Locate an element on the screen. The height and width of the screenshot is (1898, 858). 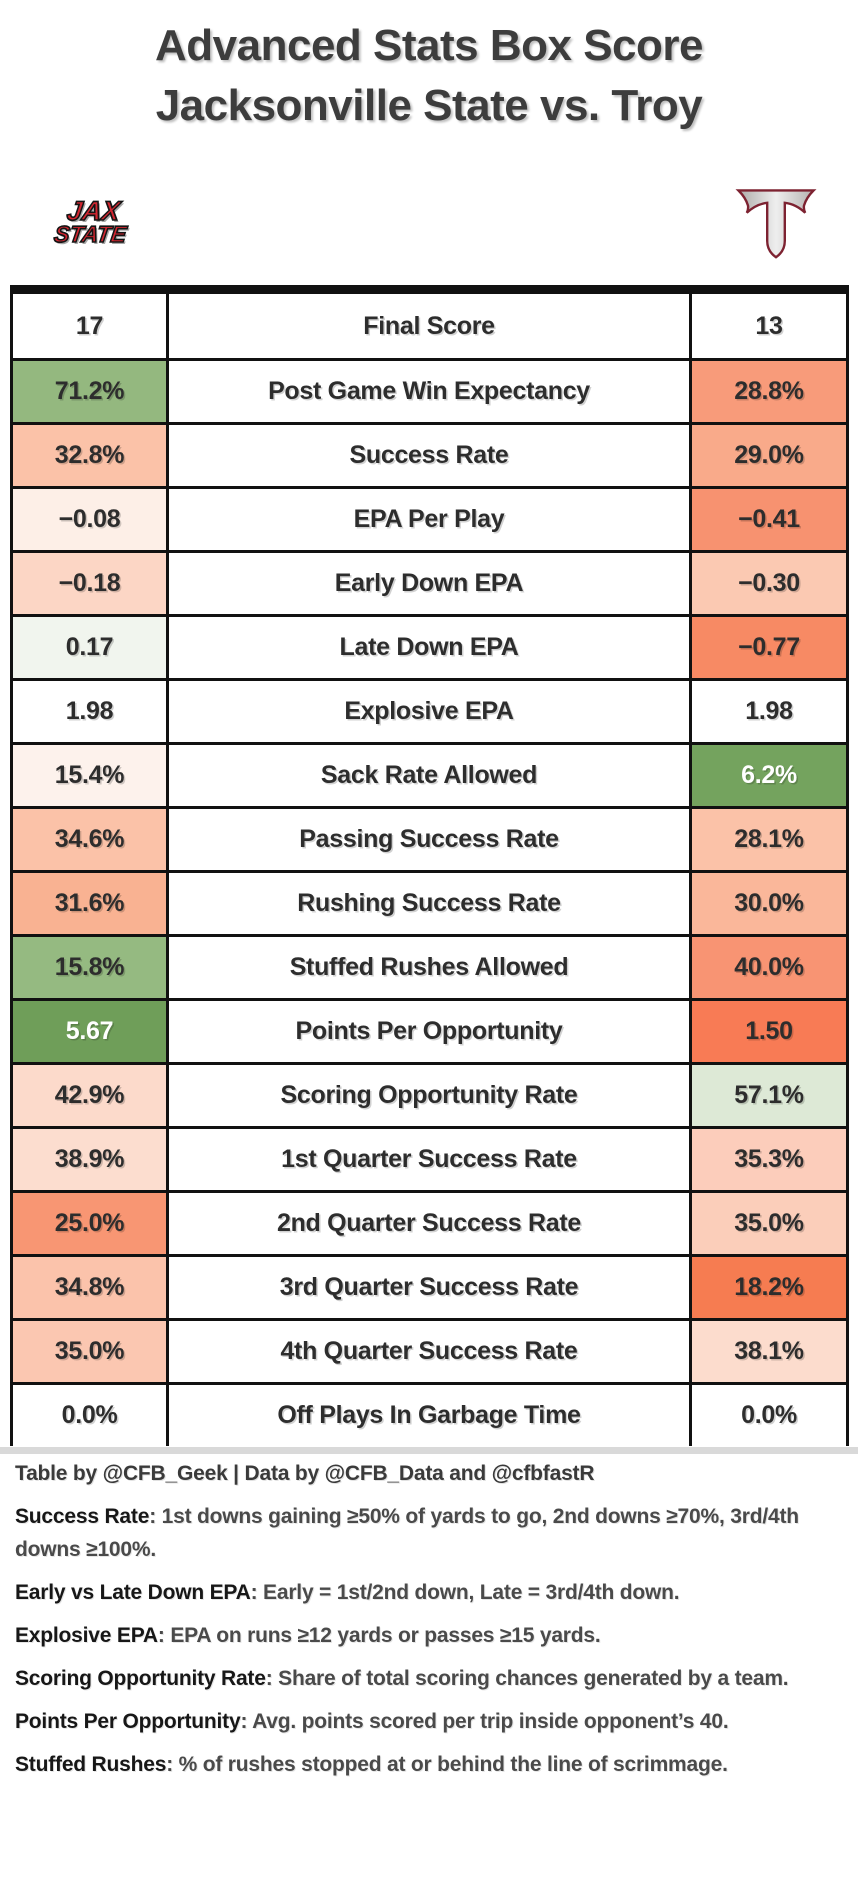
table-row: 42.9% Scoring Opportunity Rate 57.1% is located at coordinates (429, 1094).